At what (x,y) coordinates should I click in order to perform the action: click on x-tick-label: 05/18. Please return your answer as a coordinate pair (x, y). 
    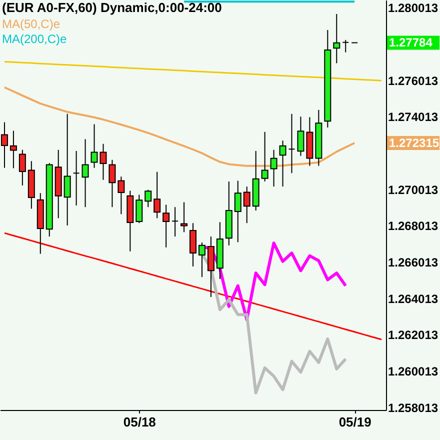
    Looking at the image, I should click on (139, 422).